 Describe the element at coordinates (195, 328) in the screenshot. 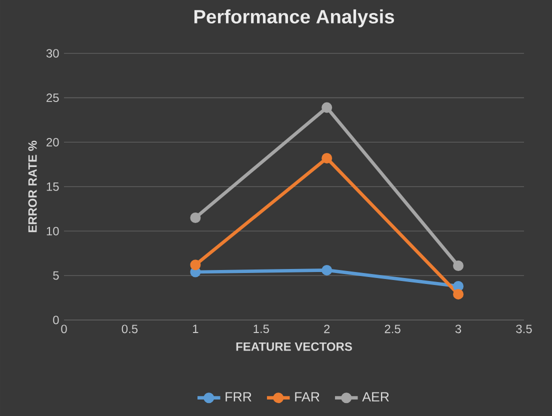

I see `x-tick-label: 1` at that location.